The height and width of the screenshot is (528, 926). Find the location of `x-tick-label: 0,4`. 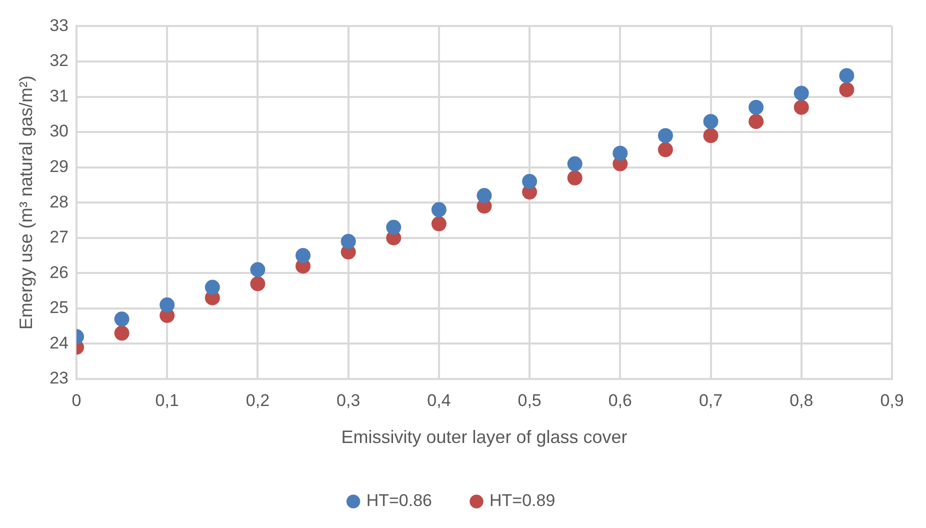

x-tick-label: 0,4 is located at coordinates (439, 400).